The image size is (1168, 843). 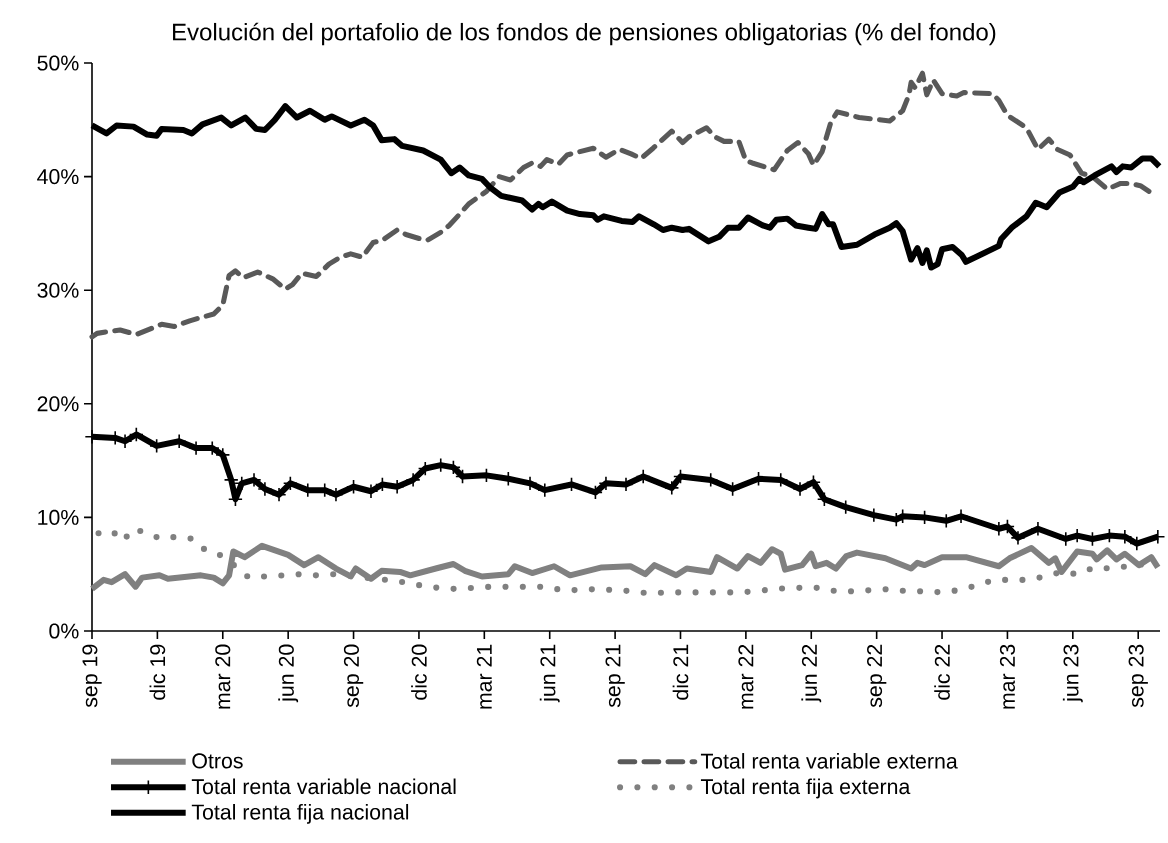 I want to click on y-tick-label: 0%, so click(x=64, y=631).